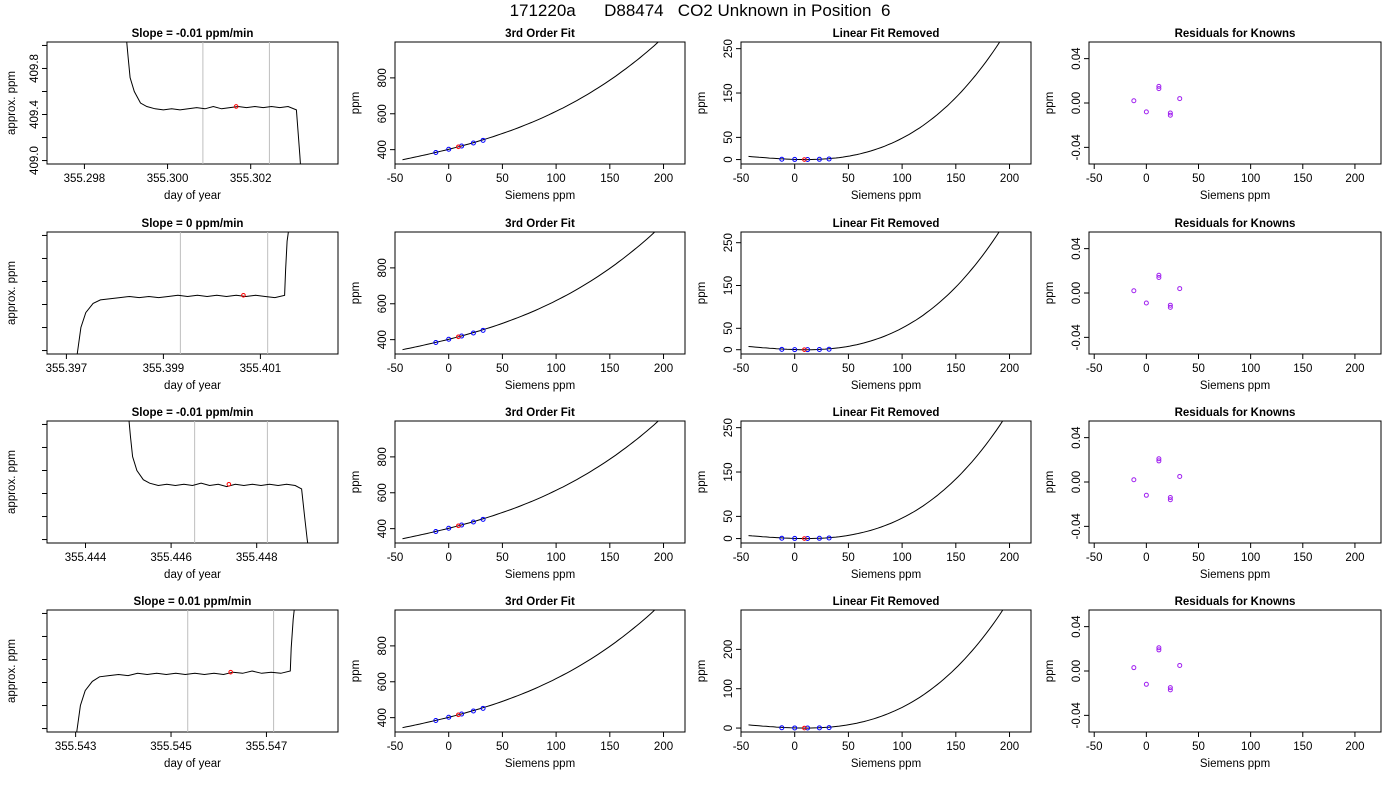 The height and width of the screenshot is (800, 1400). Describe the element at coordinates (383, 149) in the screenshot. I see `y-tick-label: 400` at that location.